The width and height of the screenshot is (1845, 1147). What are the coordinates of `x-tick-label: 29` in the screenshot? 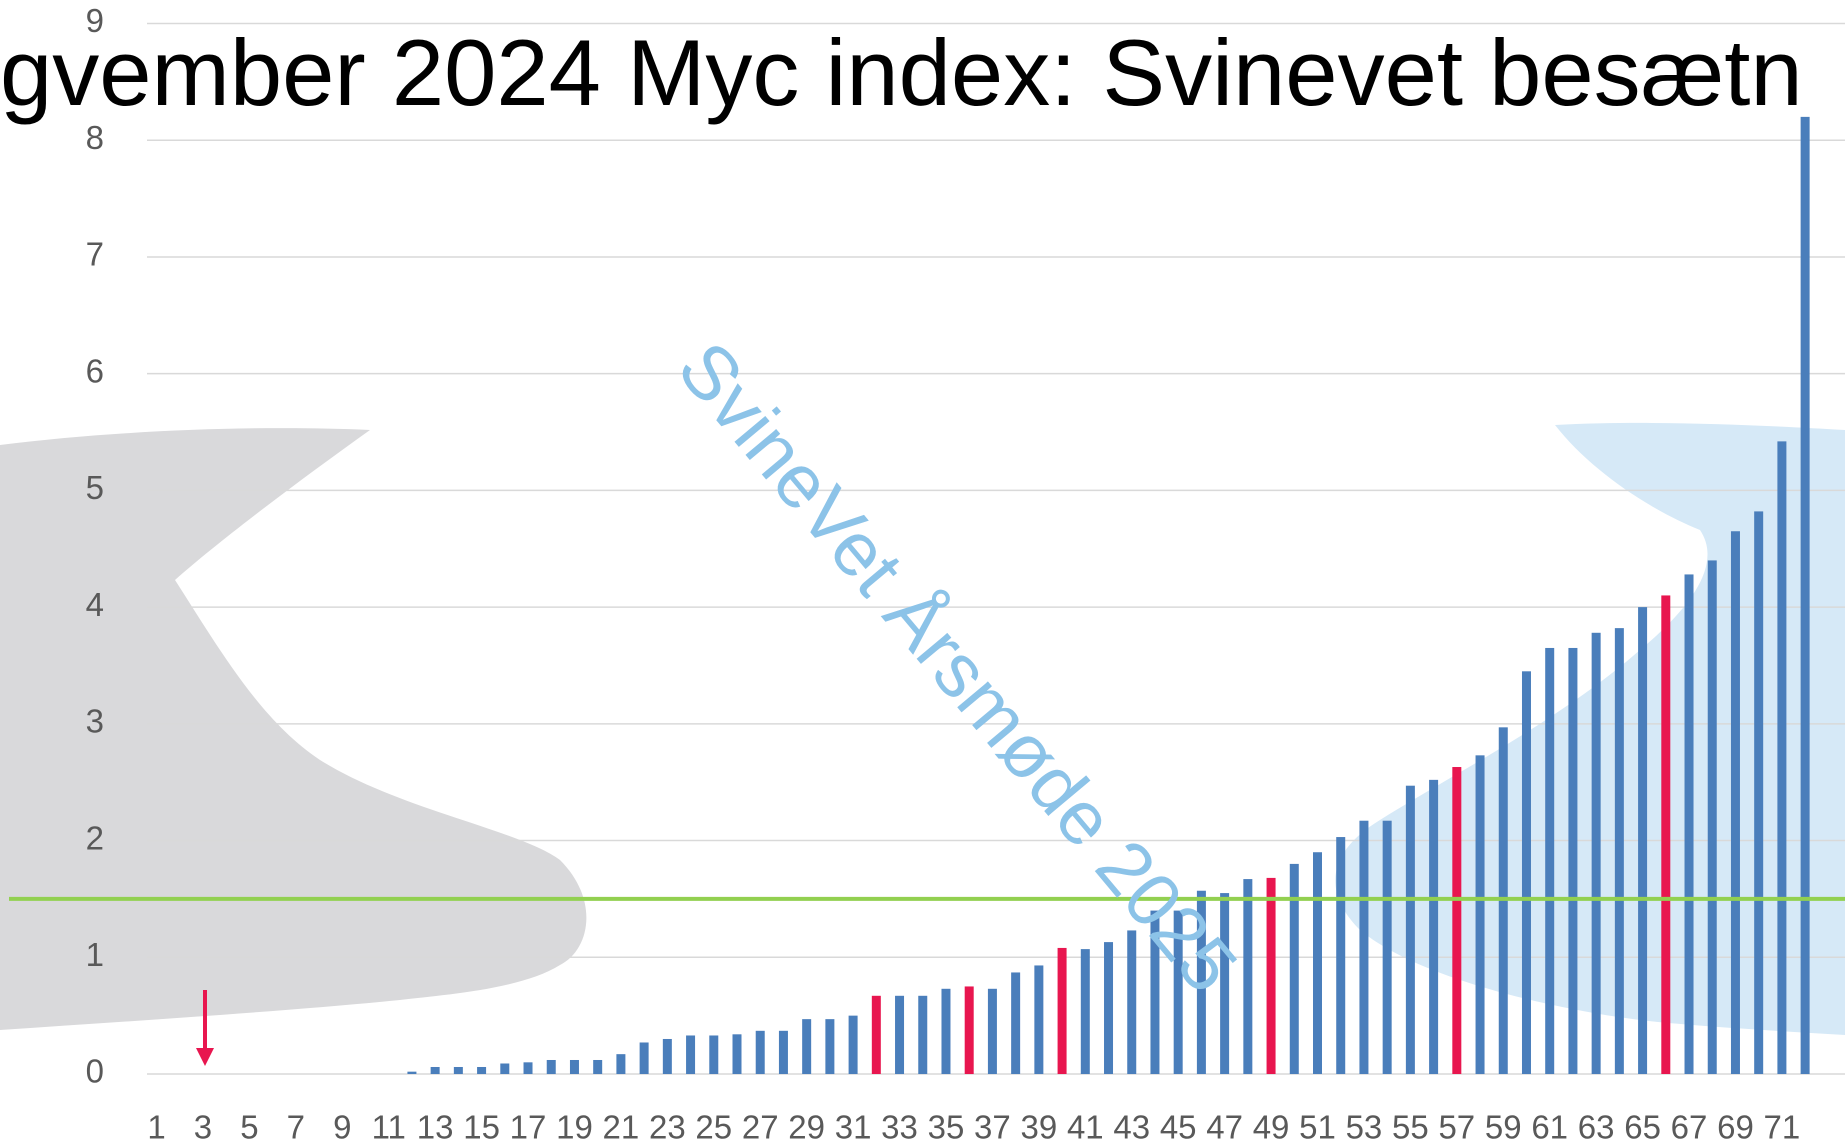 It's located at (806, 1127).